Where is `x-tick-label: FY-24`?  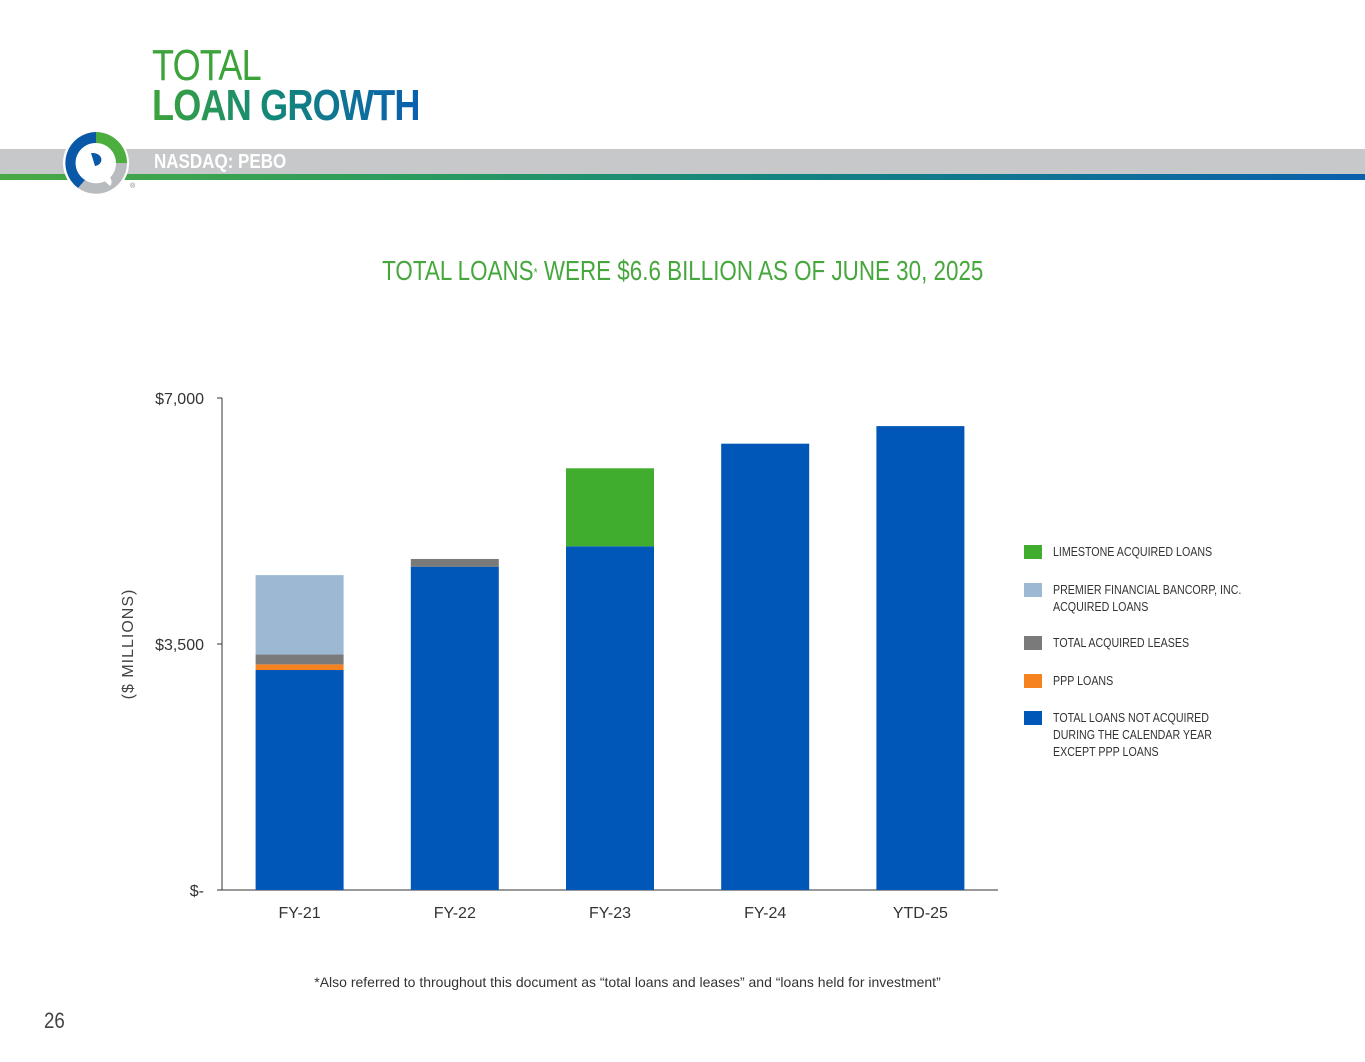 x-tick-label: FY-24 is located at coordinates (765, 913).